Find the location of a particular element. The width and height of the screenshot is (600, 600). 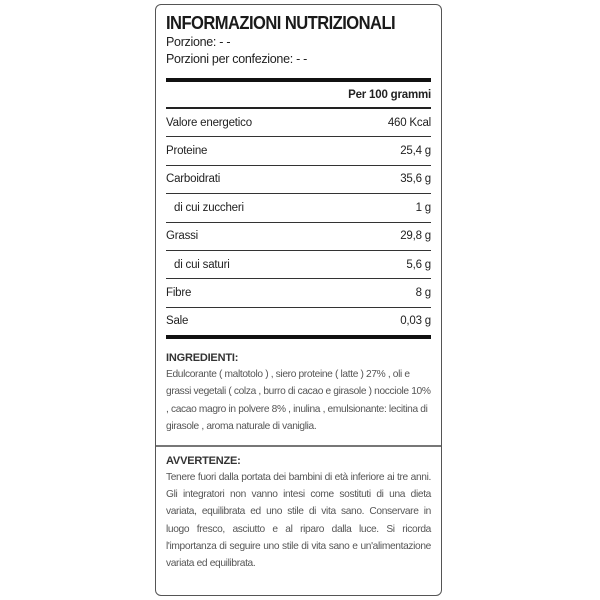

nutrient-value: 29,8 g is located at coordinates (415, 236).